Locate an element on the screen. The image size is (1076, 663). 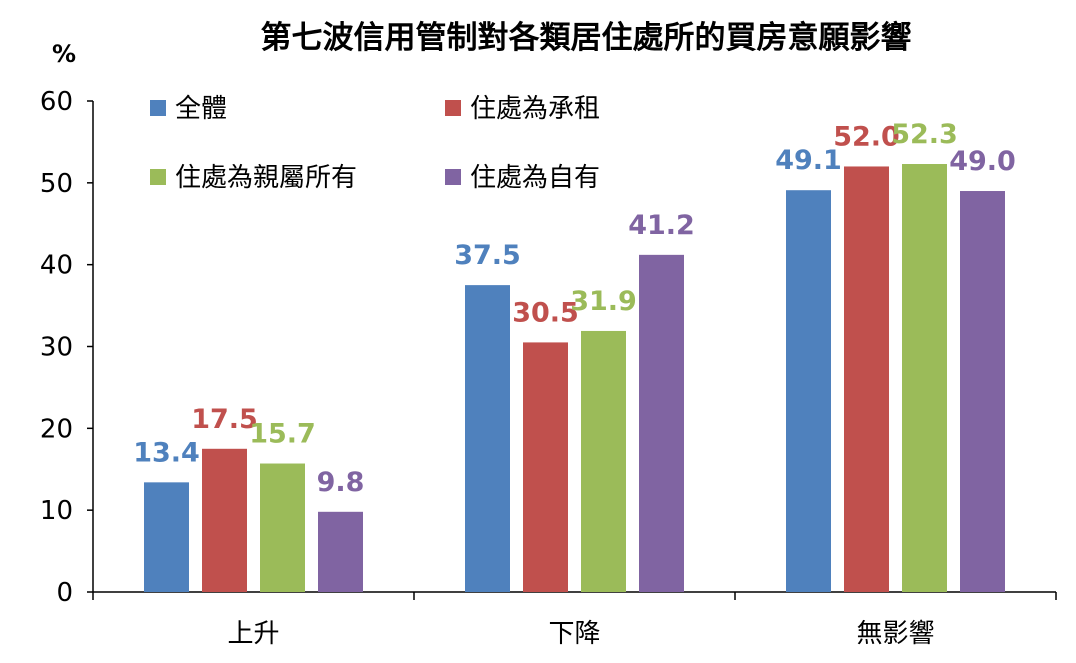
data-label: 9.8 is located at coordinates (341, 482).